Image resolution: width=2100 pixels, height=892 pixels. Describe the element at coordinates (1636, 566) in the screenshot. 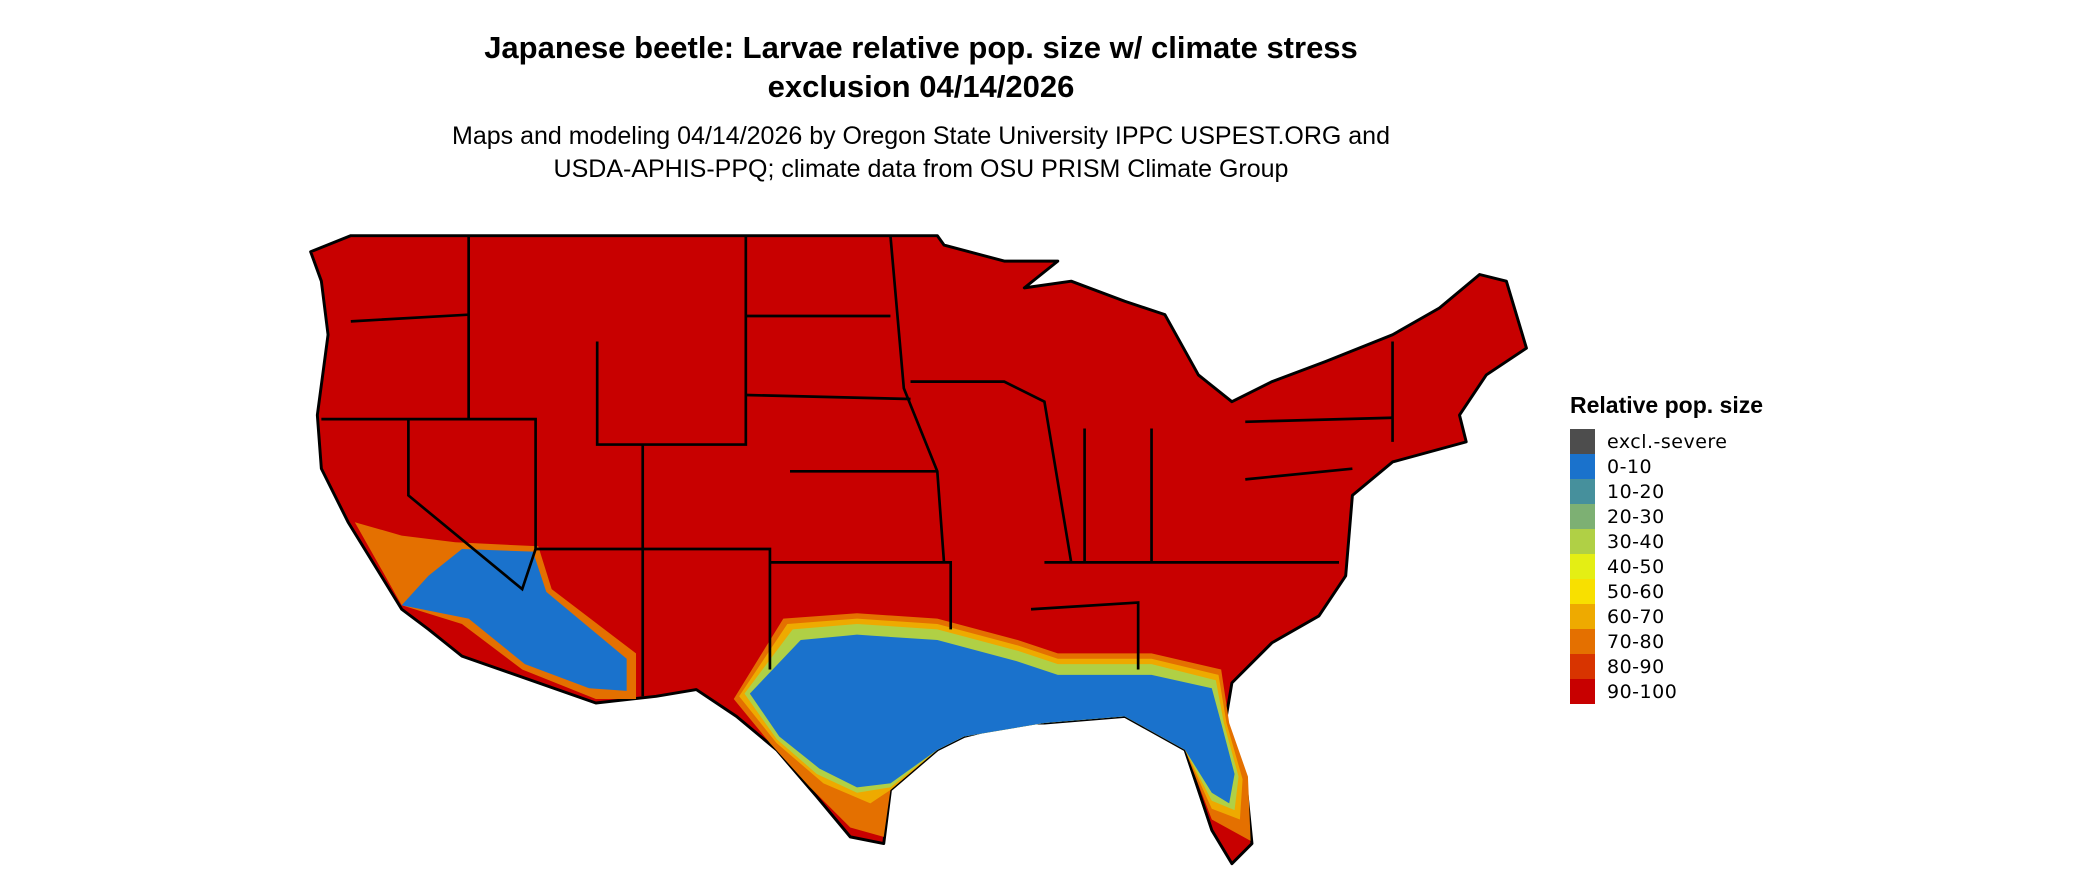

I see `legend-label: 40-50` at that location.